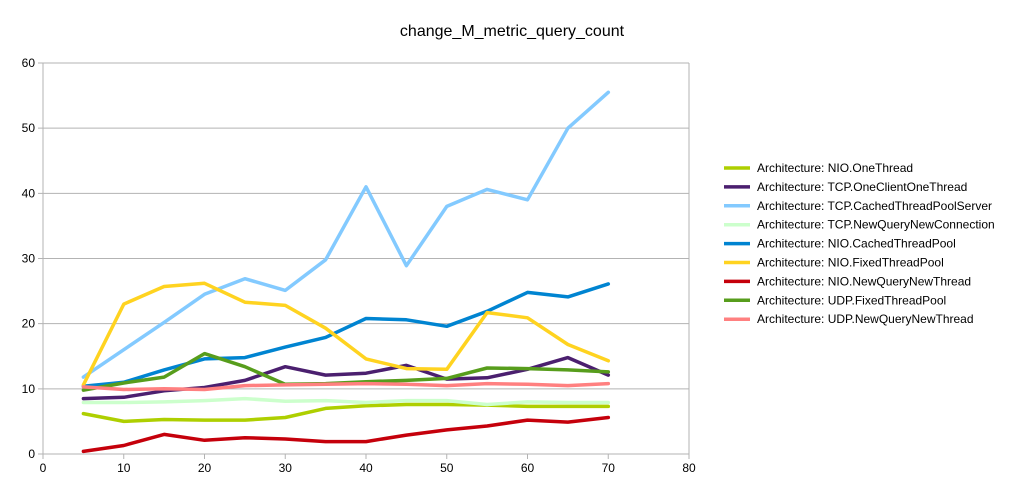 Image resolution: width=1024 pixels, height=488 pixels. Describe the element at coordinates (874, 206) in the screenshot. I see `legend-entry-label: Architecture: TCP.CachedThreadPoolServer` at that location.